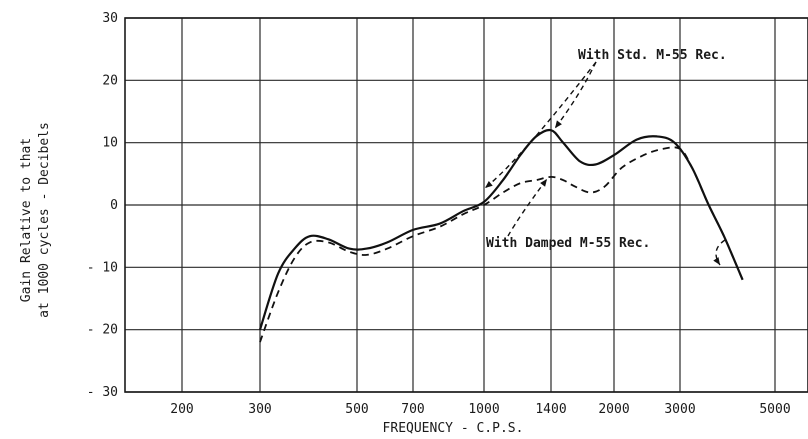 The width and height of the screenshot is (808, 439). What do you see at coordinates (356, 409) in the screenshot?
I see `x-tick-label: 500` at bounding box center [356, 409].